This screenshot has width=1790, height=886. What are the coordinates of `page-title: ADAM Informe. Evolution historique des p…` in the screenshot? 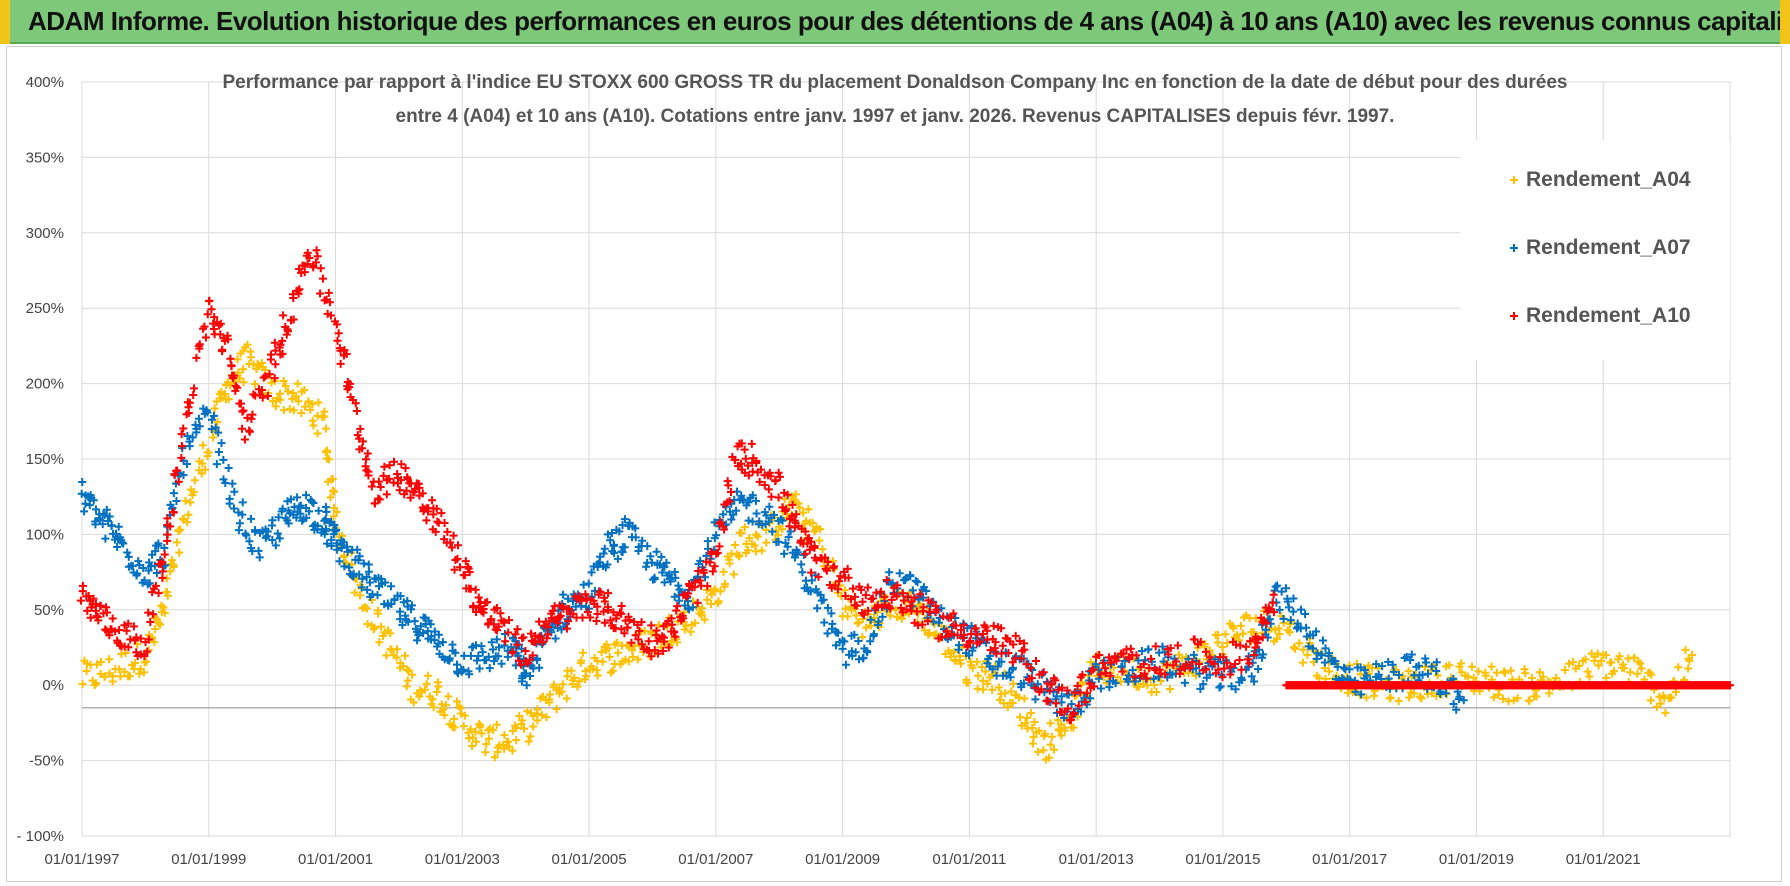 It's located at (909, 21).